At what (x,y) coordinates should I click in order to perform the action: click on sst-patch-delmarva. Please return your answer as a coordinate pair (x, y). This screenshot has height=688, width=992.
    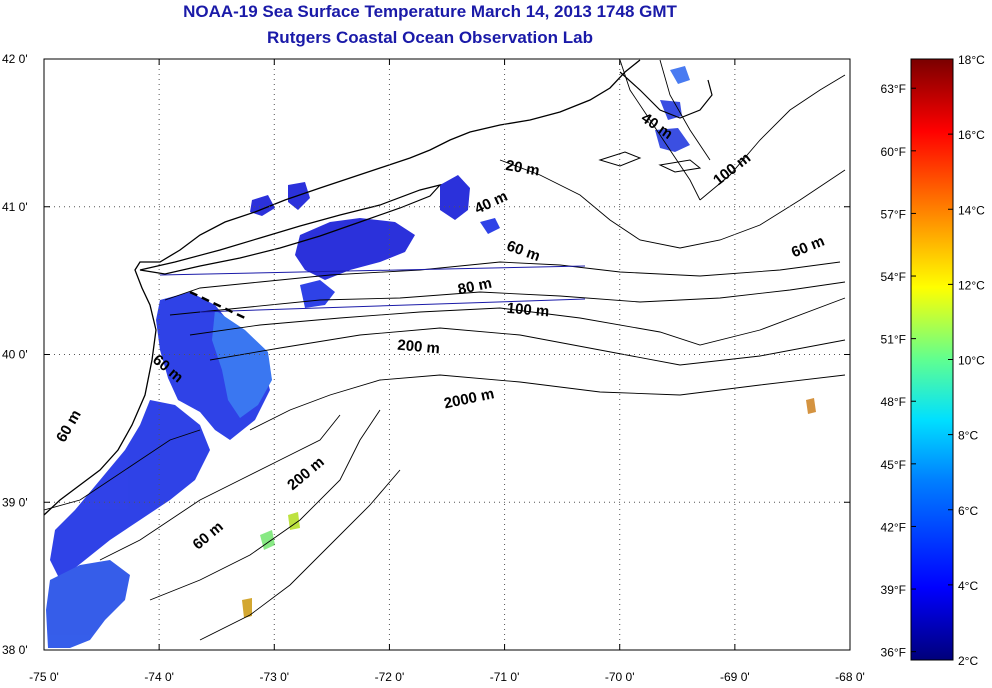
    Looking at the image, I should click on (88, 604).